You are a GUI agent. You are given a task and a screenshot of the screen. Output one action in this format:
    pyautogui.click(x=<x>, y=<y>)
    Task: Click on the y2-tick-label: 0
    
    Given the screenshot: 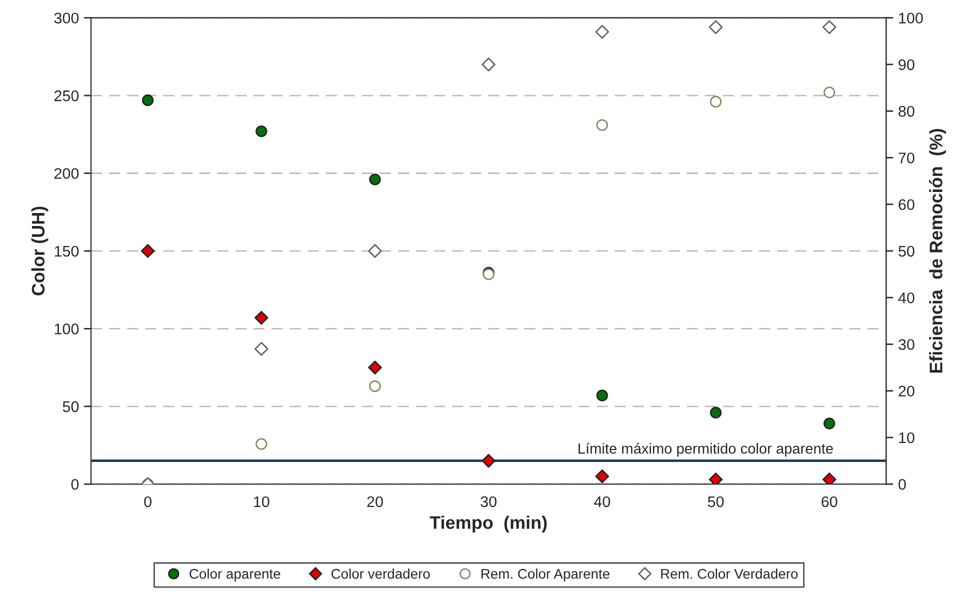 What is the action you would take?
    pyautogui.click(x=902, y=484)
    